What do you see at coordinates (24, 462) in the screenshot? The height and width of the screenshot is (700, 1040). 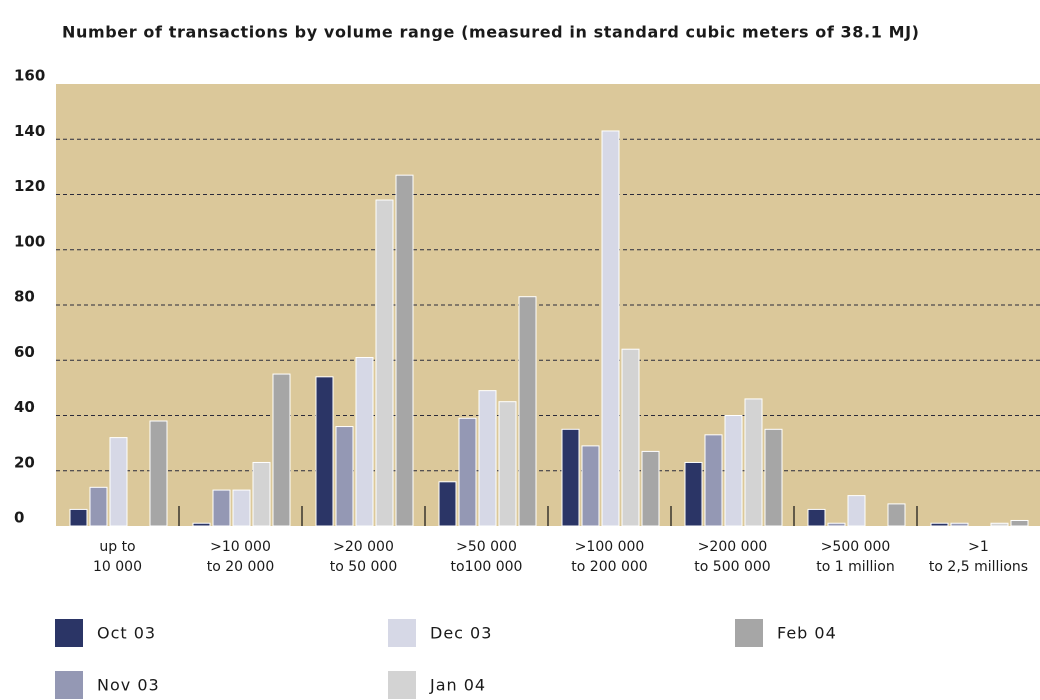 I see `y-tick-label: 20` at bounding box center [24, 462].